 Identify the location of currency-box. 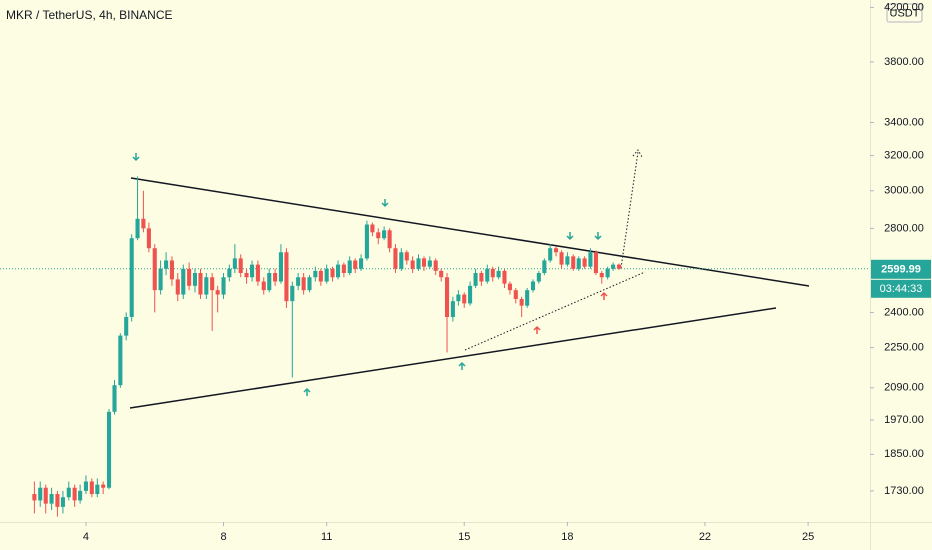
(904, 13).